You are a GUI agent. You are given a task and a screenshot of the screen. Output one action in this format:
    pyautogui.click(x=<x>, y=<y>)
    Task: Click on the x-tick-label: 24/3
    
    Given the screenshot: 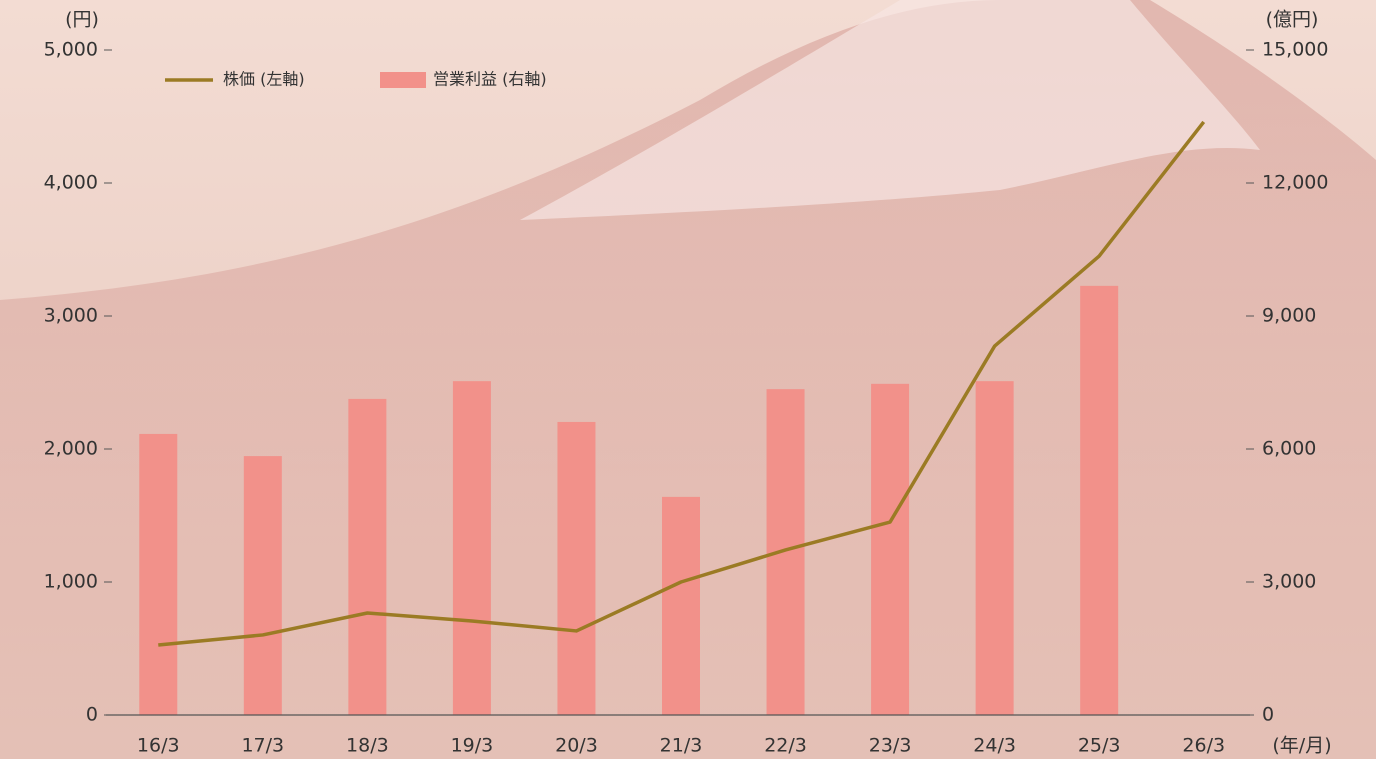 What is the action you would take?
    pyautogui.click(x=994, y=746)
    